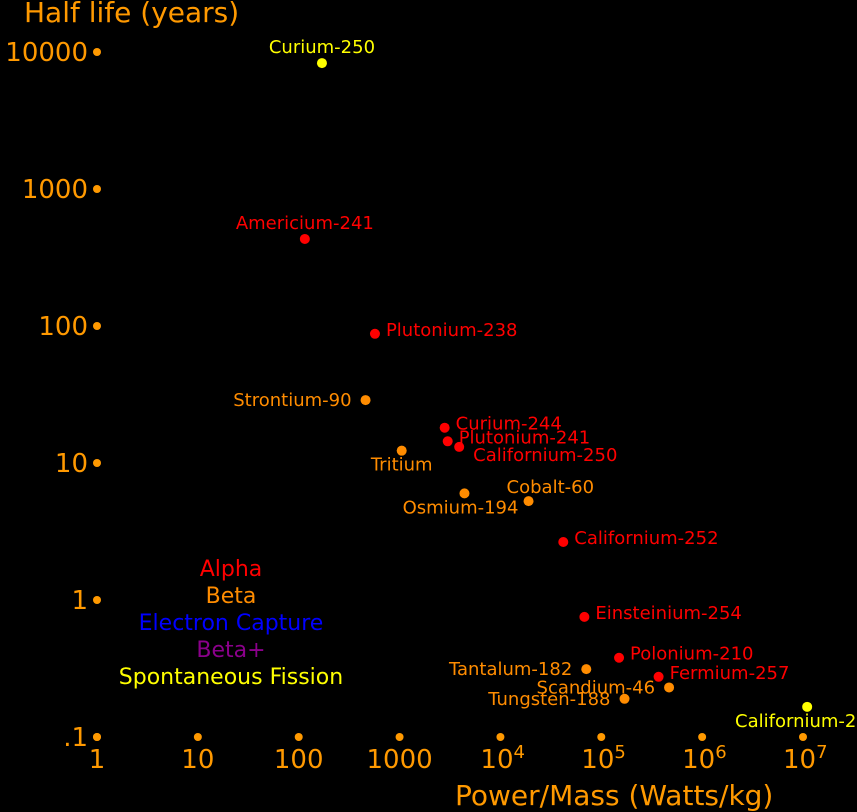 The image size is (857, 812). Describe the element at coordinates (545, 455) in the screenshot. I see `point-label: Californium-250` at that location.